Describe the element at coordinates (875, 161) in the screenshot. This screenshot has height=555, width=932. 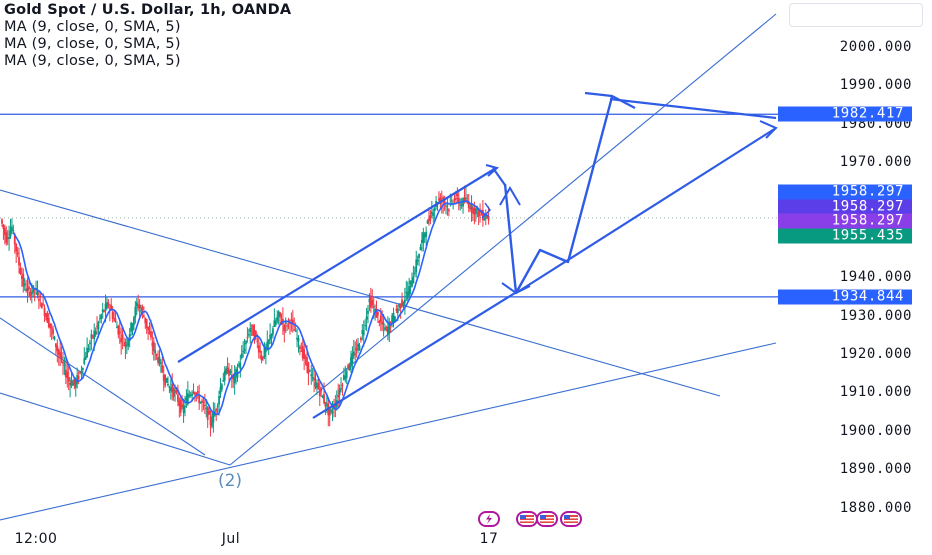
I see `price-tick-label: 1970.000` at that location.